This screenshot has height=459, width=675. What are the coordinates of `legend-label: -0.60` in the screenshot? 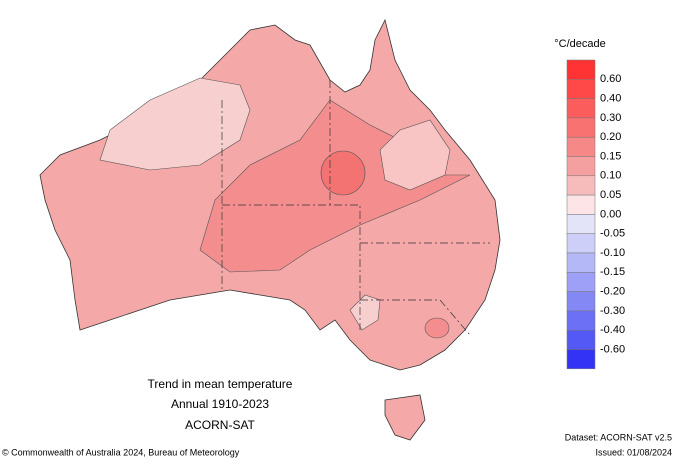 It's located at (612, 349).